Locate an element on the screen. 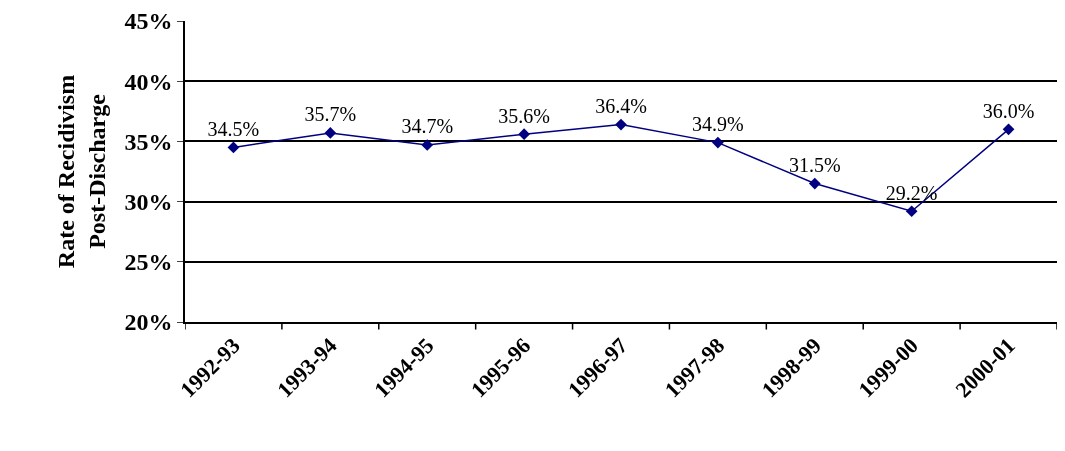  y-tick-label: 25% is located at coordinates (148, 262).